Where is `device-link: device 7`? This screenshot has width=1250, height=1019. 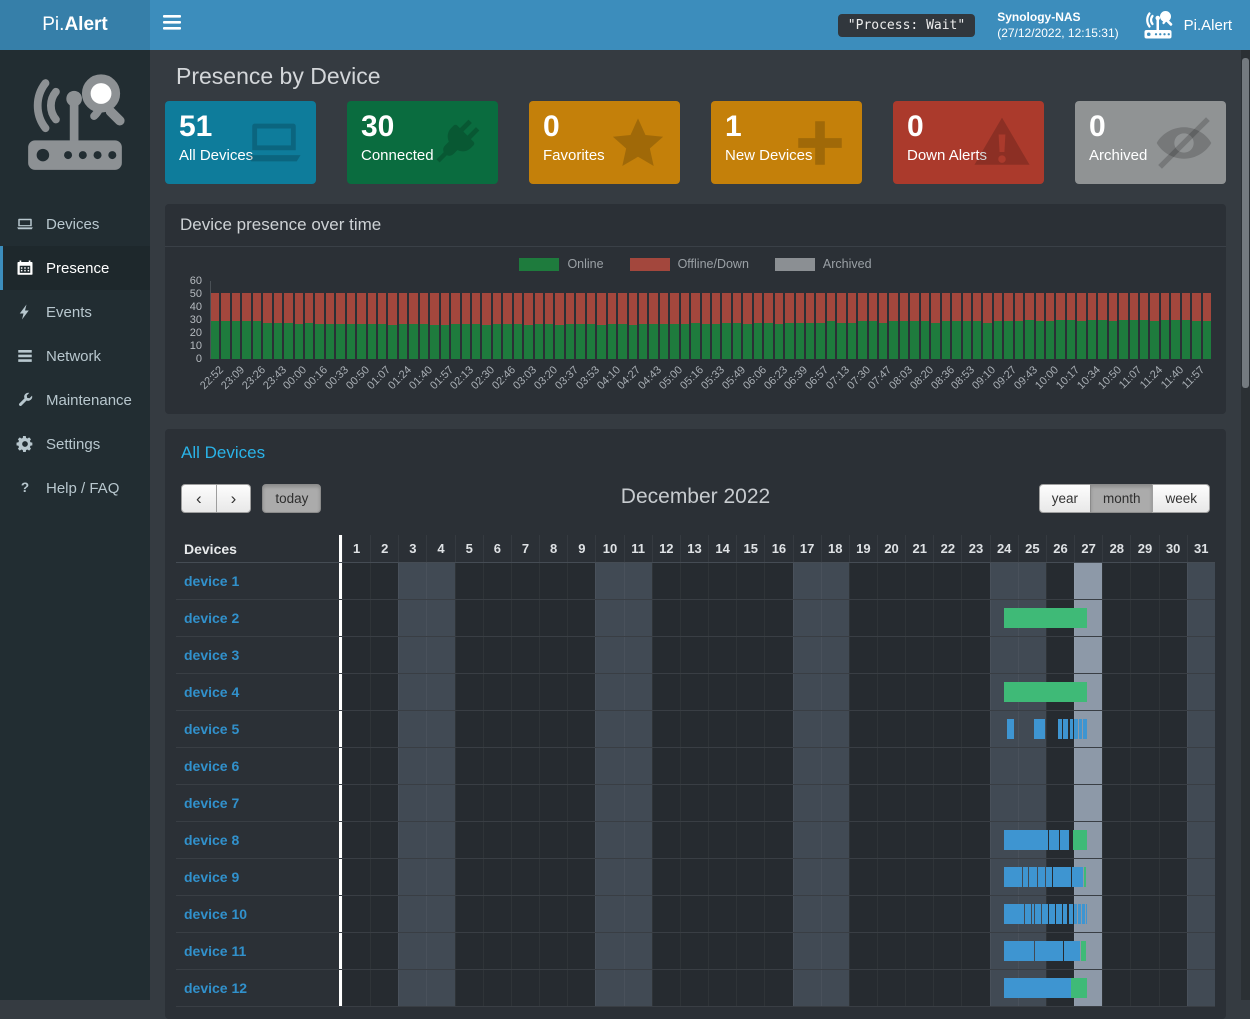 device-link: device 7 is located at coordinates (212, 803).